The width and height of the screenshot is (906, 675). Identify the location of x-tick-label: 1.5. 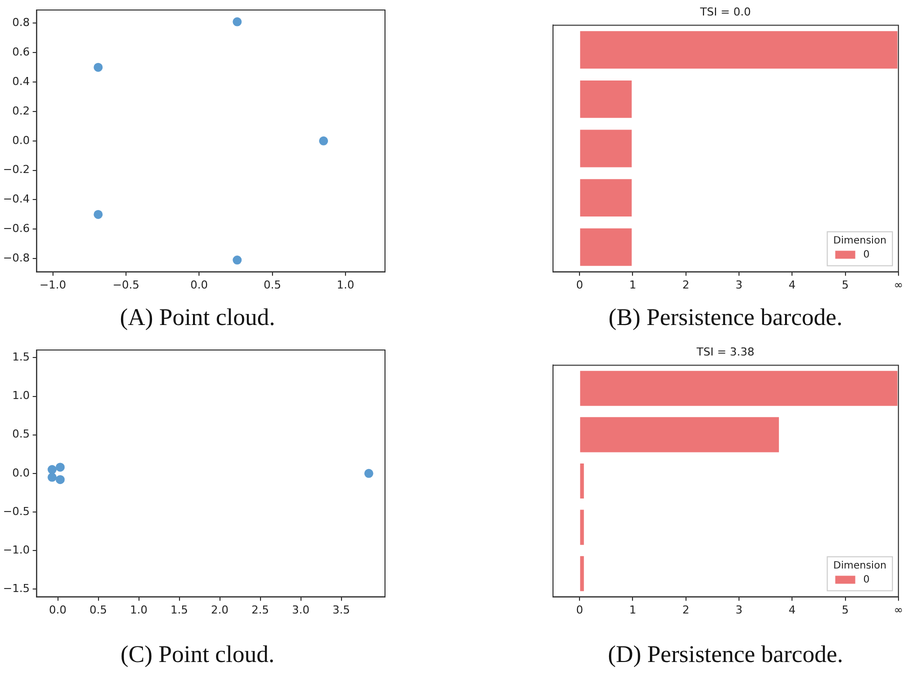
(179, 609).